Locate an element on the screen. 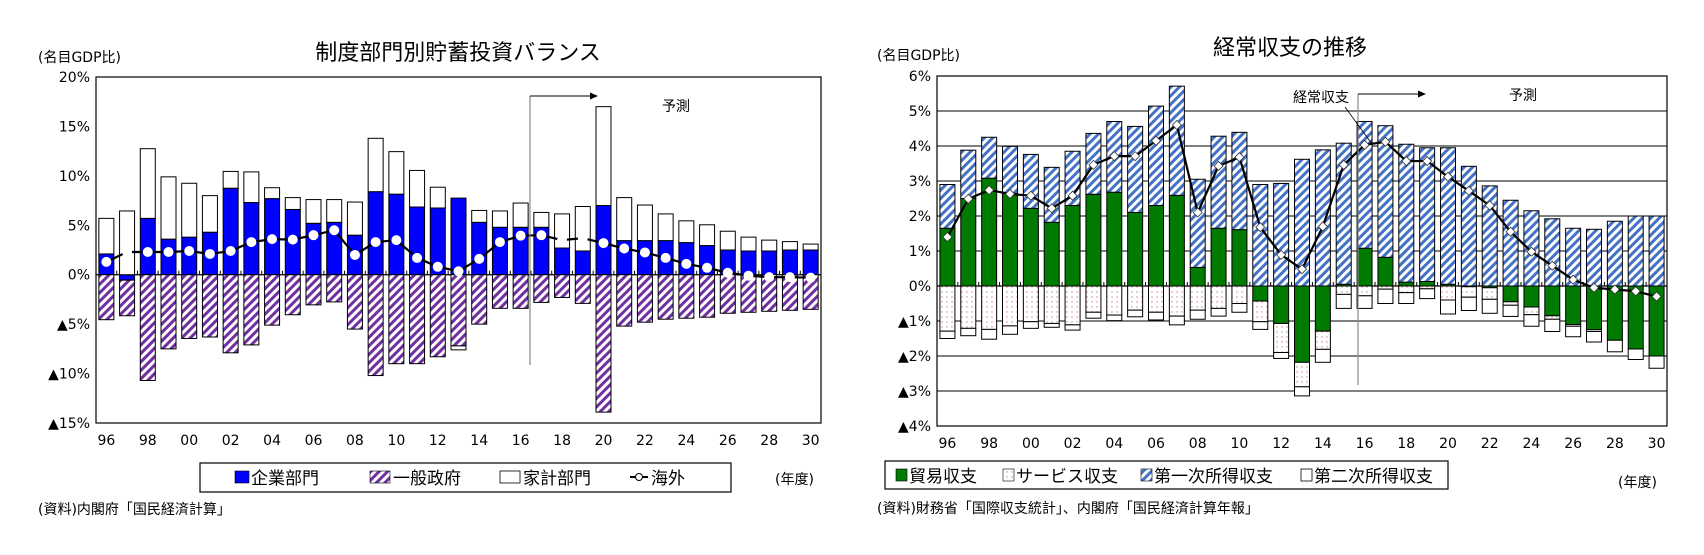  legend-swatch-trade is located at coordinates (901, 475).